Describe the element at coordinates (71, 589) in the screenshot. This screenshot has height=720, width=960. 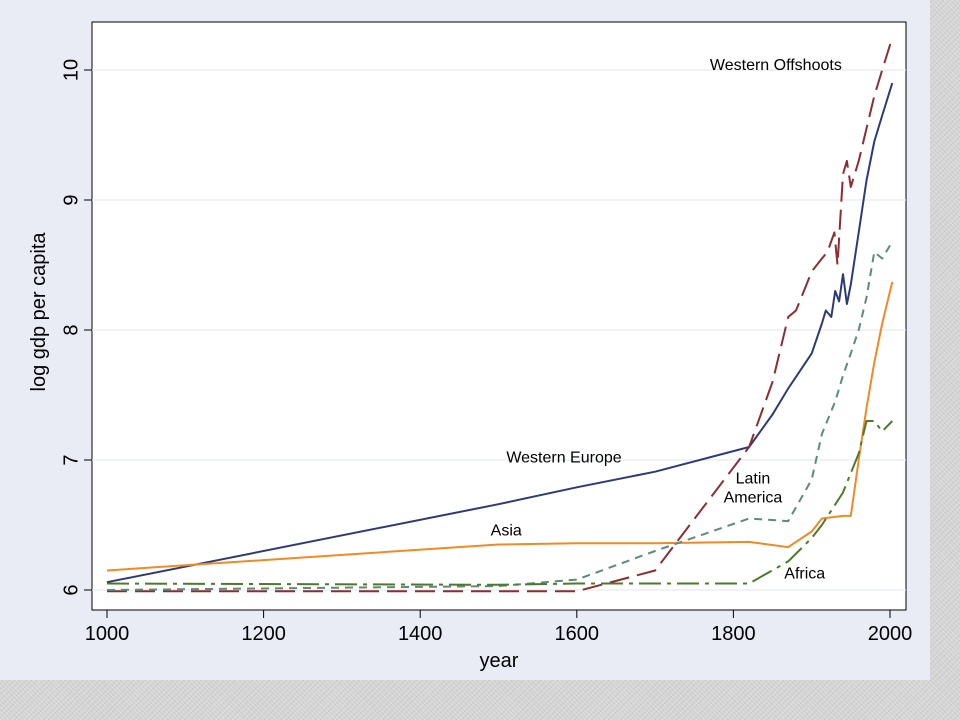
I see `y-tick-label-6: 6` at that location.